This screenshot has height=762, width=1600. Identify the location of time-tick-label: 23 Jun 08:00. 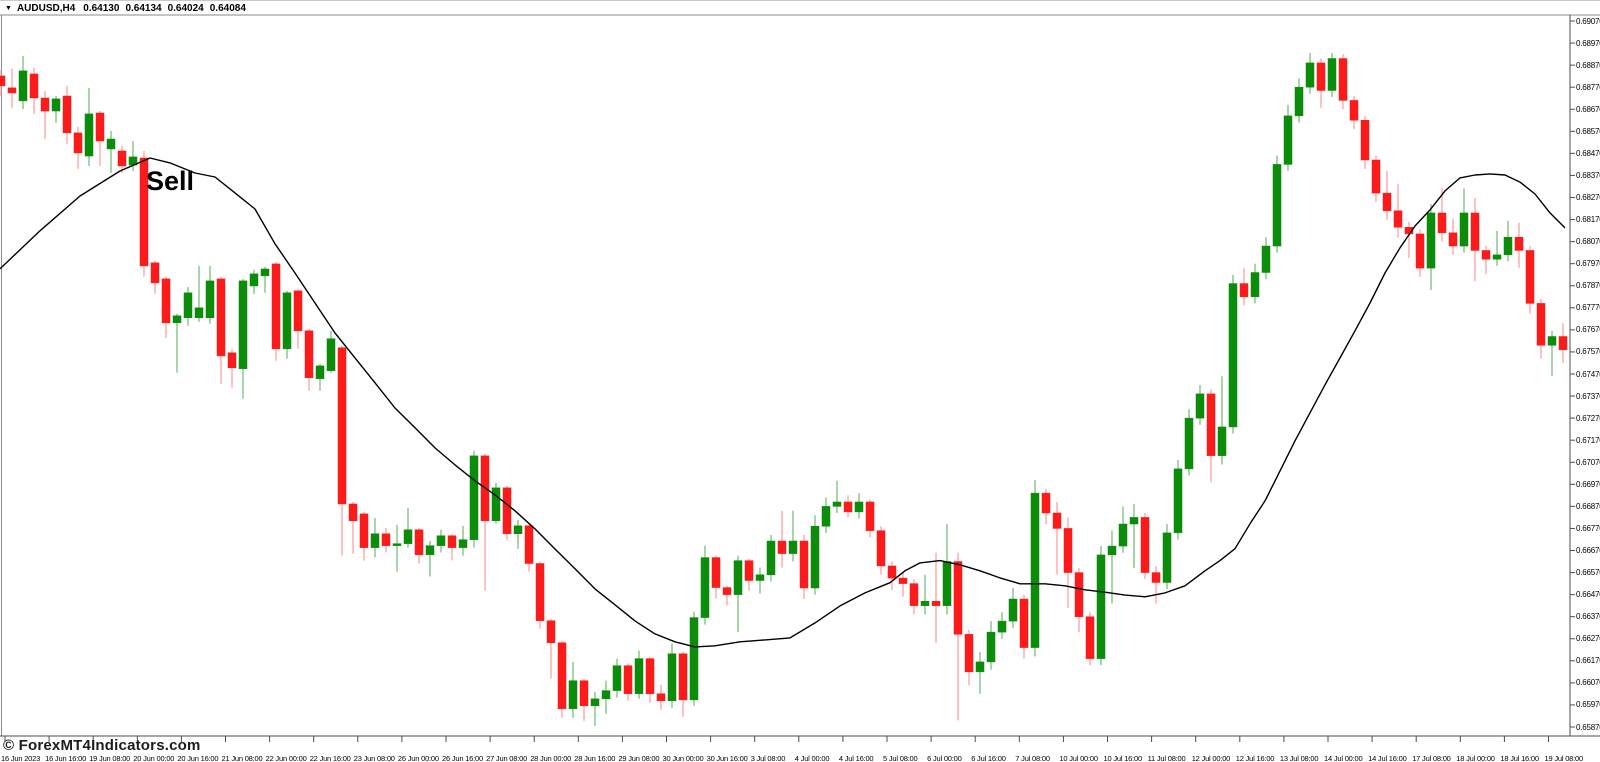
(374, 758).